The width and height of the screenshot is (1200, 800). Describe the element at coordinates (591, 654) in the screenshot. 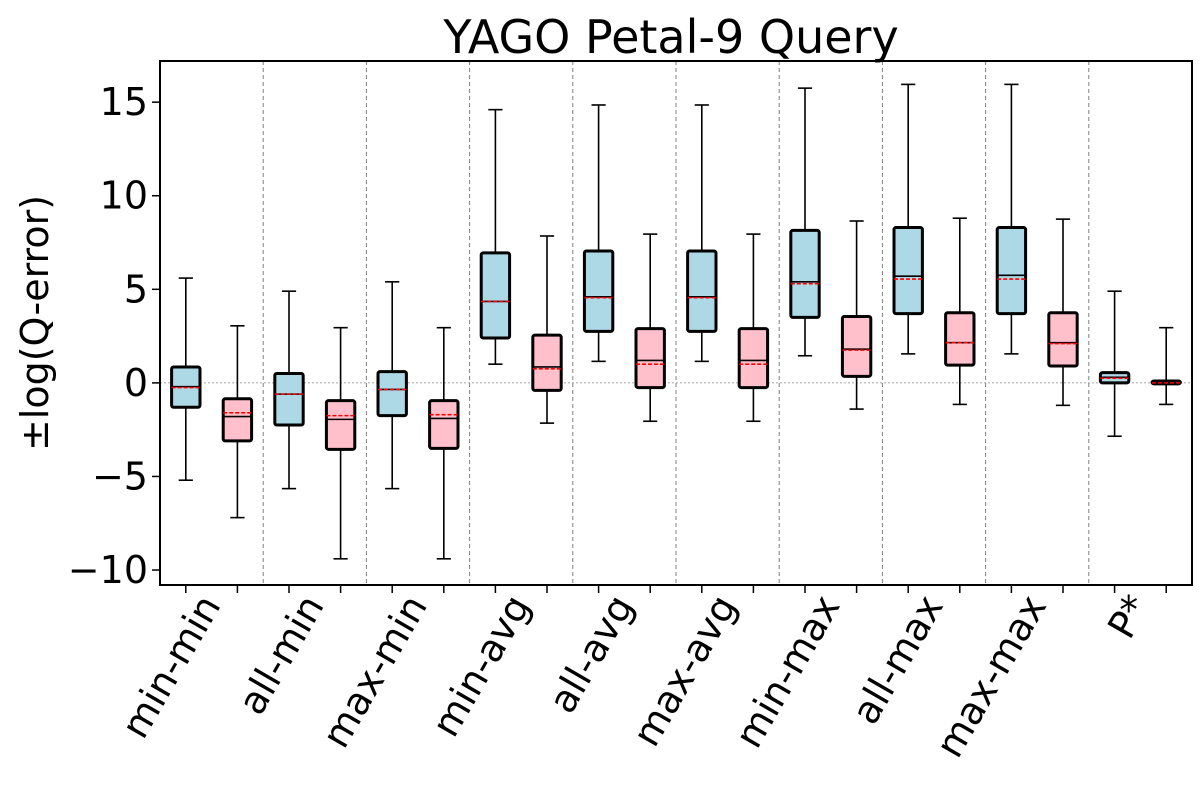

I see `x-tick-label: all-avg` at that location.